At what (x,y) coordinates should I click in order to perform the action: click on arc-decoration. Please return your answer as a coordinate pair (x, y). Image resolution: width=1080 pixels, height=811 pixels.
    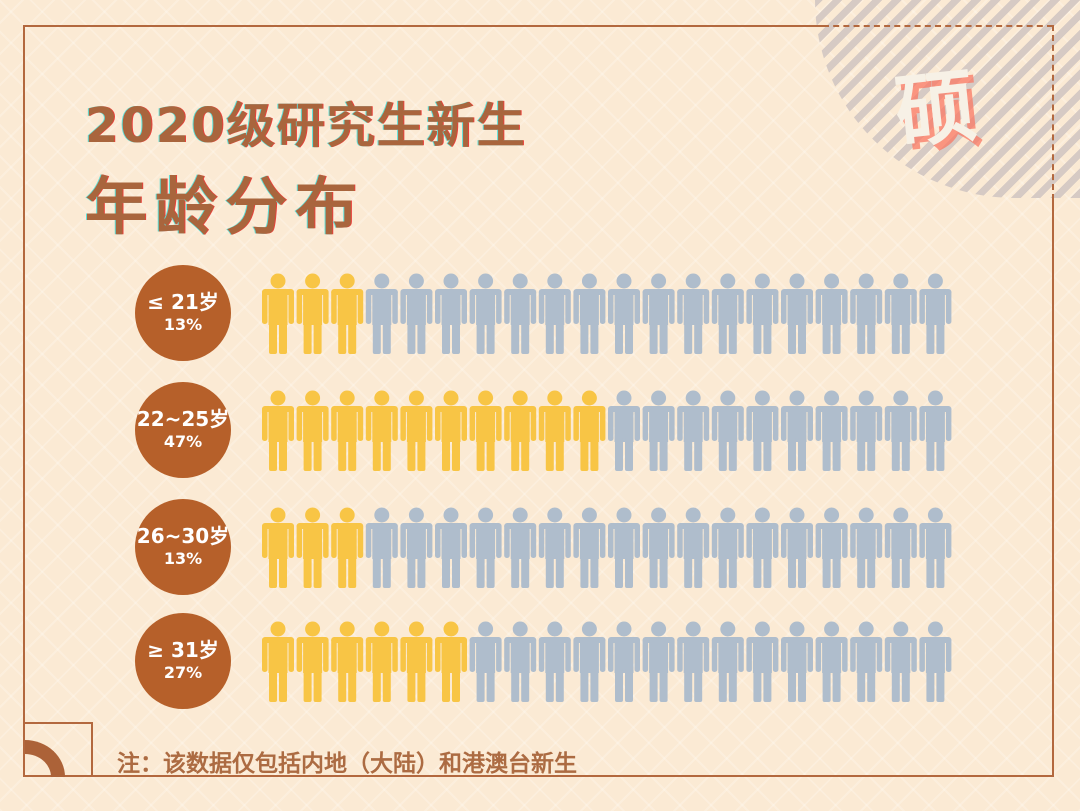
    Looking at the image, I should click on (45, 758).